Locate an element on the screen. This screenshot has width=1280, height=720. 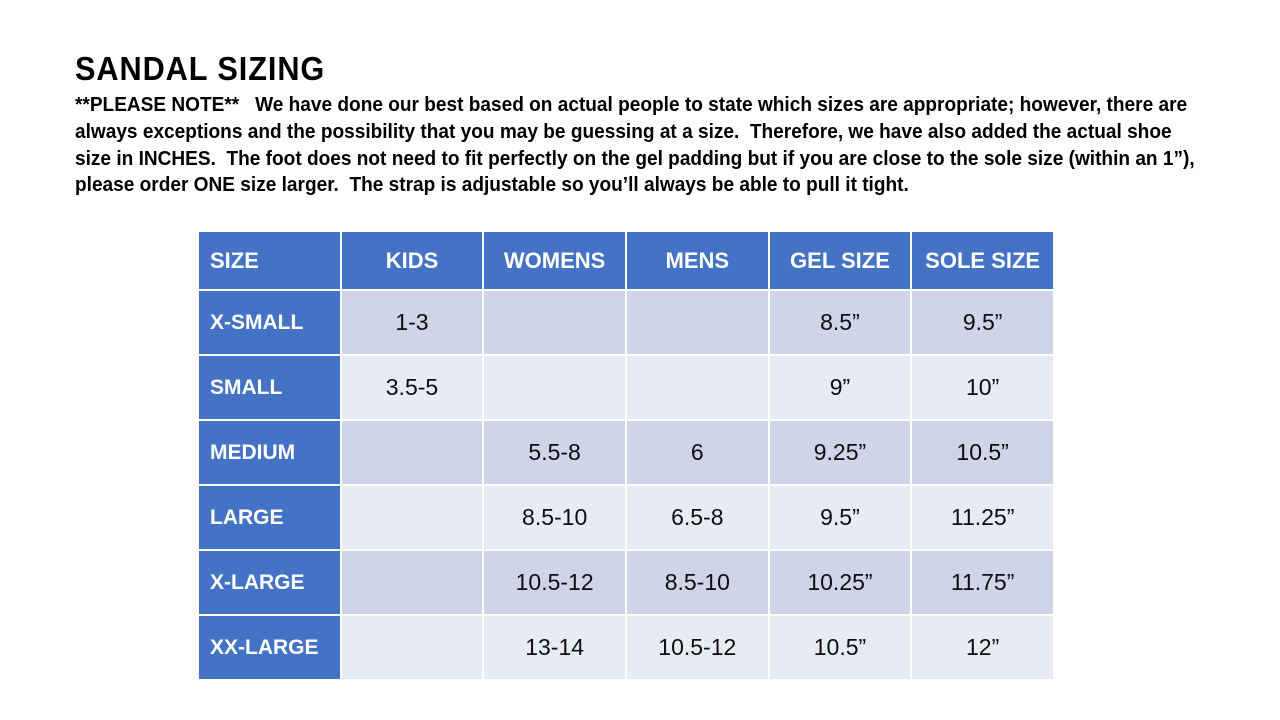
cell-large-kids is located at coordinates (412, 517).